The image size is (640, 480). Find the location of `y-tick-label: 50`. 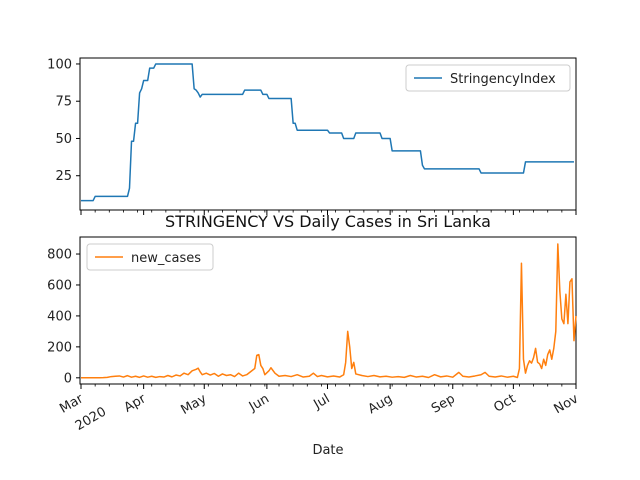

y-tick-label: 50 is located at coordinates (63, 139).